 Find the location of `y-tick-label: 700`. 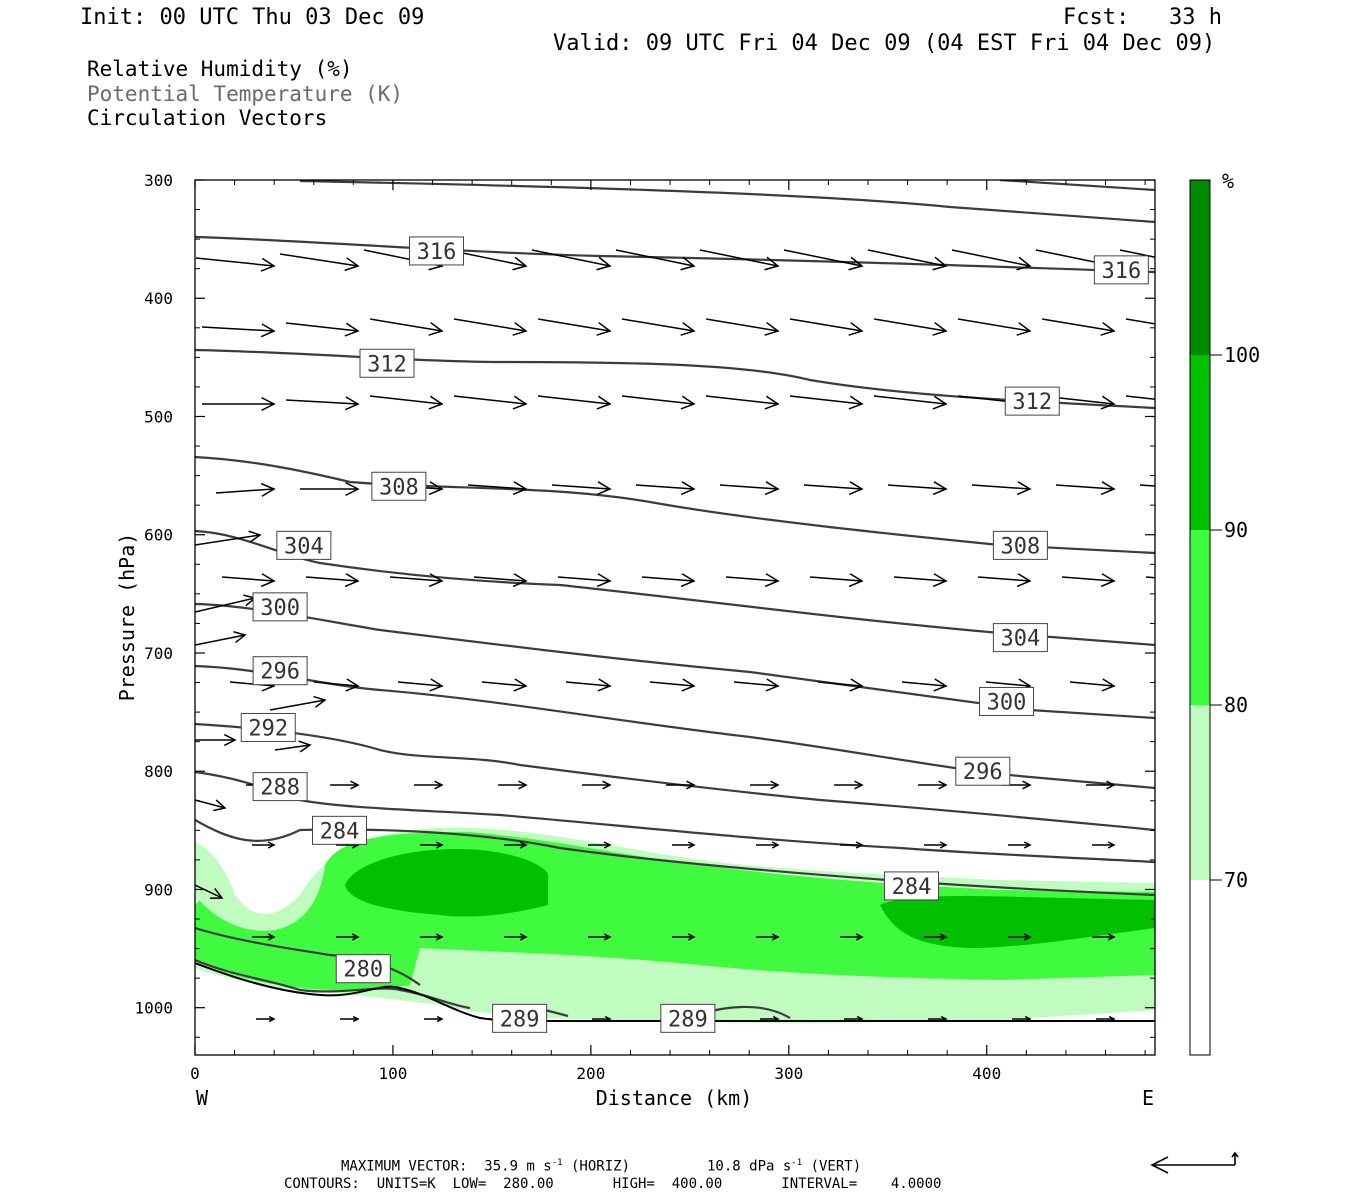

y-tick-label: 700 is located at coordinates (158, 653).